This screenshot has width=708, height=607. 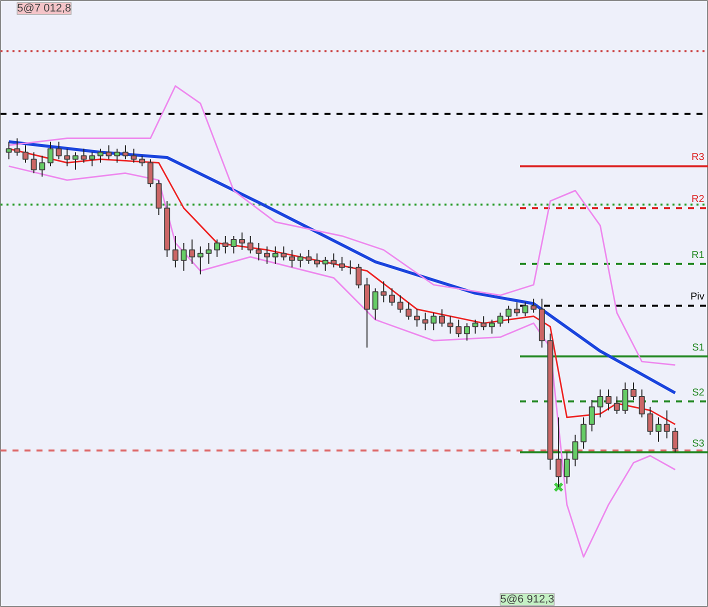 I want to click on ref-line-label: S1, so click(x=698, y=348).